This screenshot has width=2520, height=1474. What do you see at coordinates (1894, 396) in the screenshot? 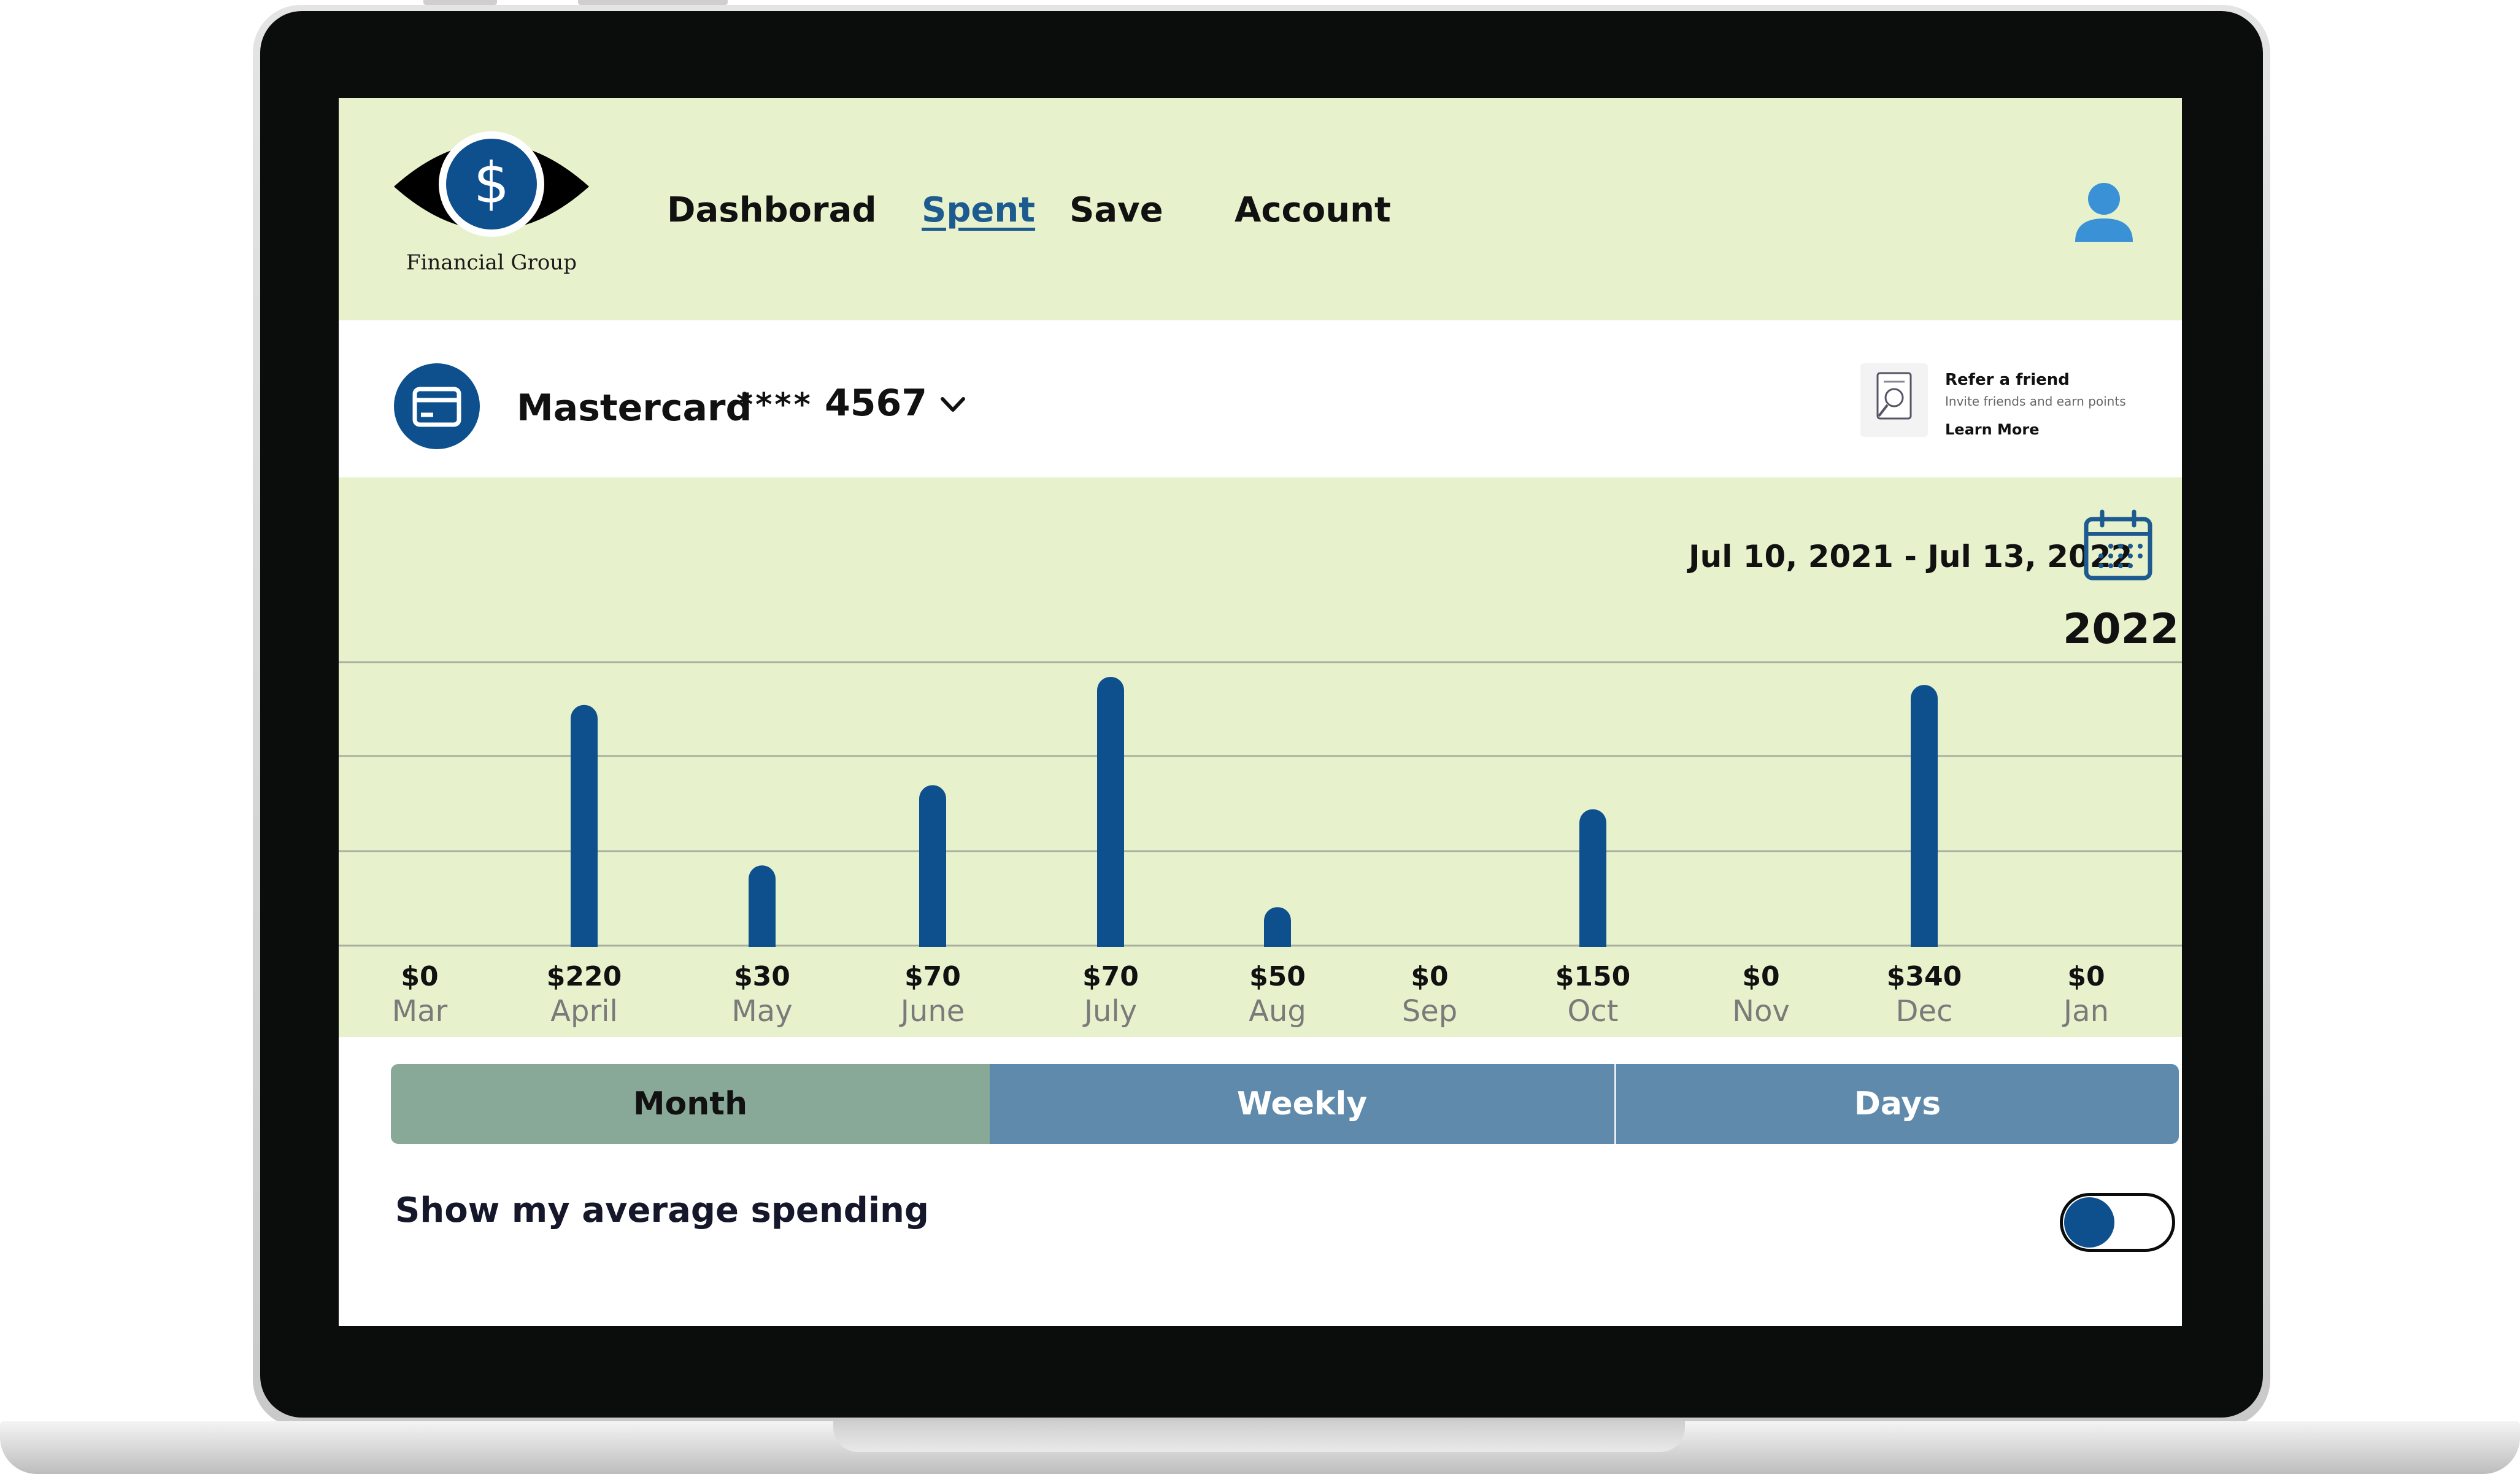
I see `document-search-icon` at bounding box center [1894, 396].